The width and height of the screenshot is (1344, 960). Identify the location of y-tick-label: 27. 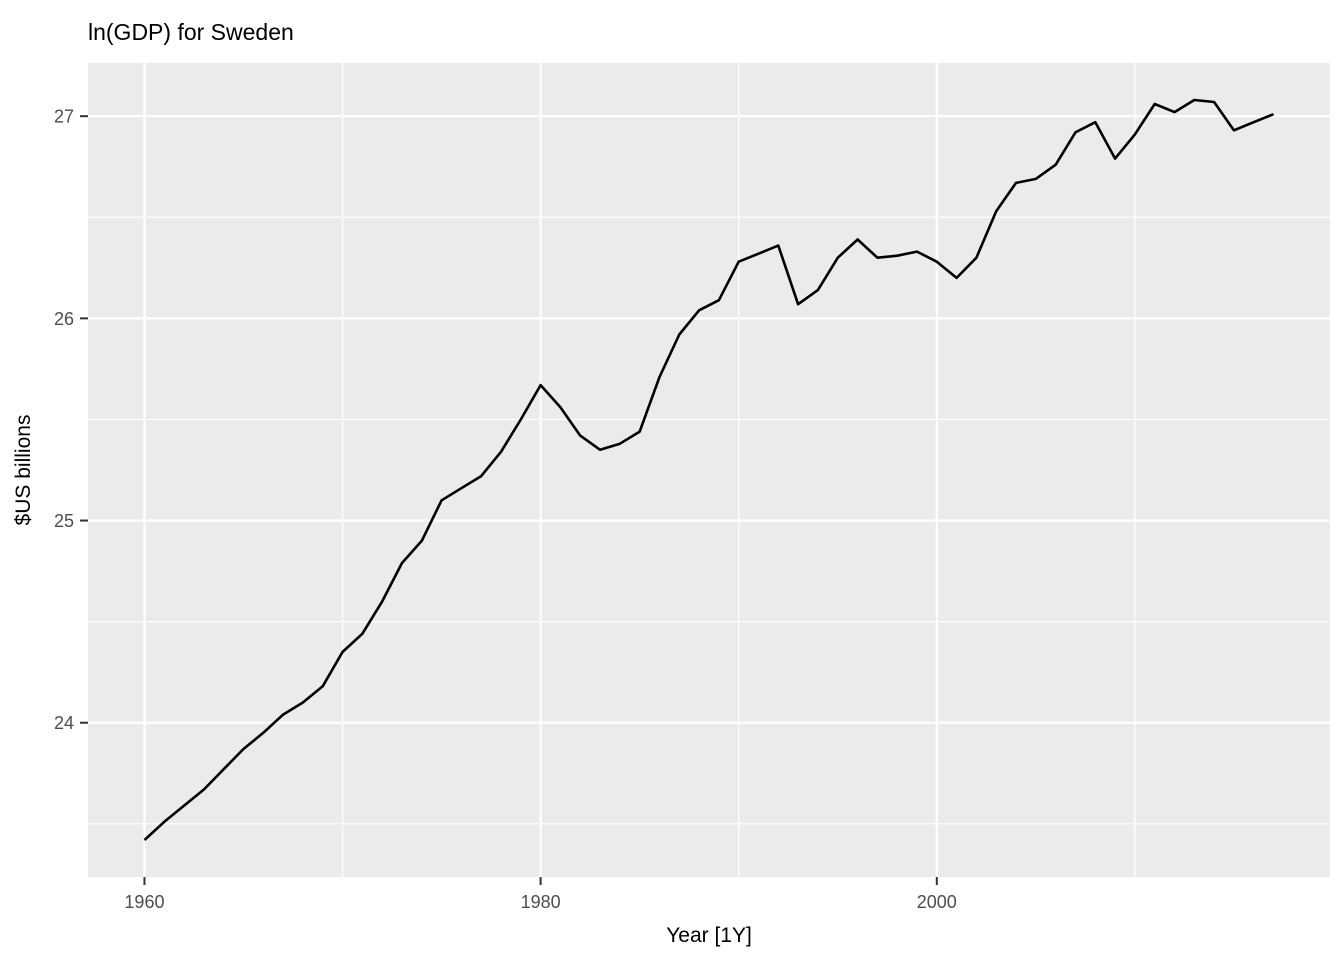
(64, 117).